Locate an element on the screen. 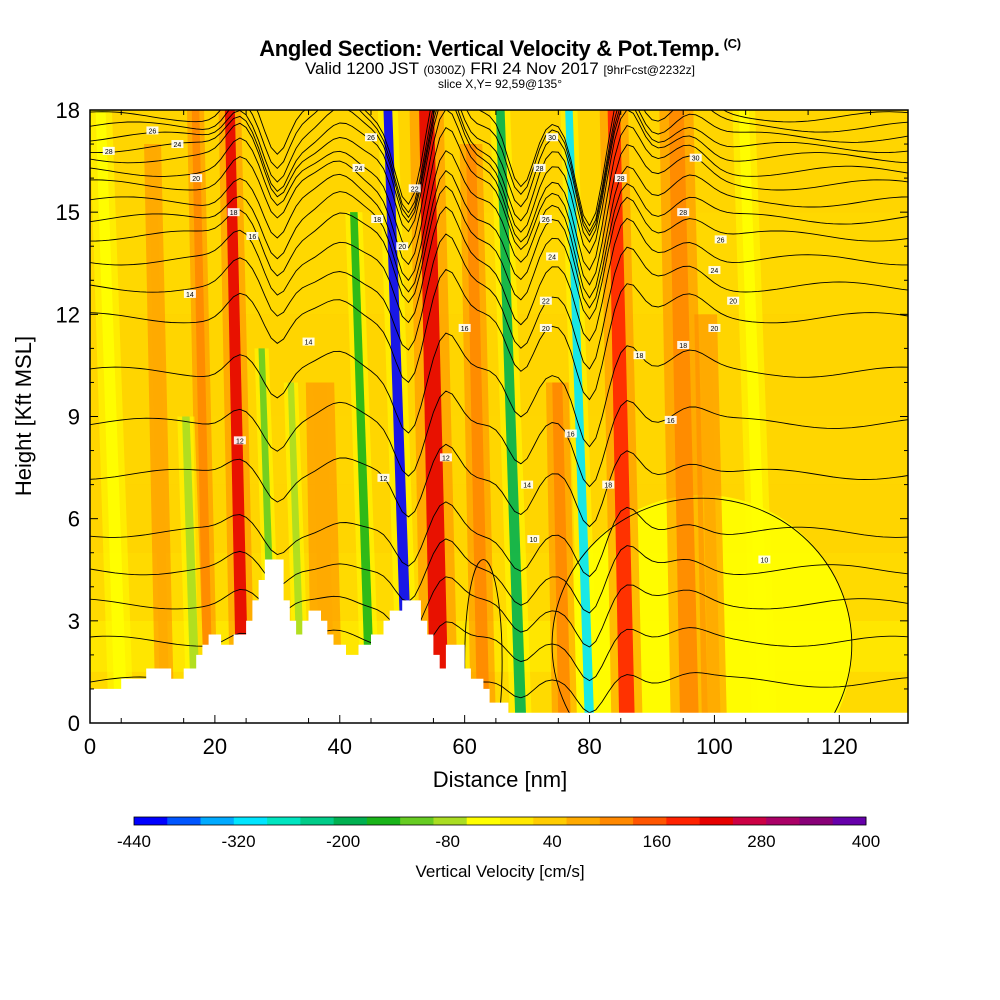 The width and height of the screenshot is (1000, 1000). slice-info: slice X,Y= 92,59@135° is located at coordinates (500, 84).